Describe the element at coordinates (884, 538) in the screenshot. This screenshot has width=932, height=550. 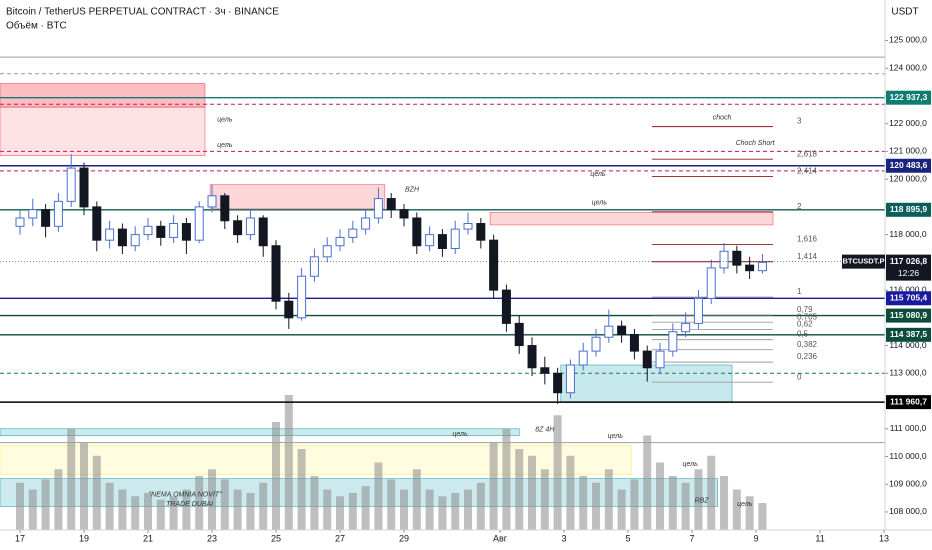
I see `x-tick-label: 13` at that location.